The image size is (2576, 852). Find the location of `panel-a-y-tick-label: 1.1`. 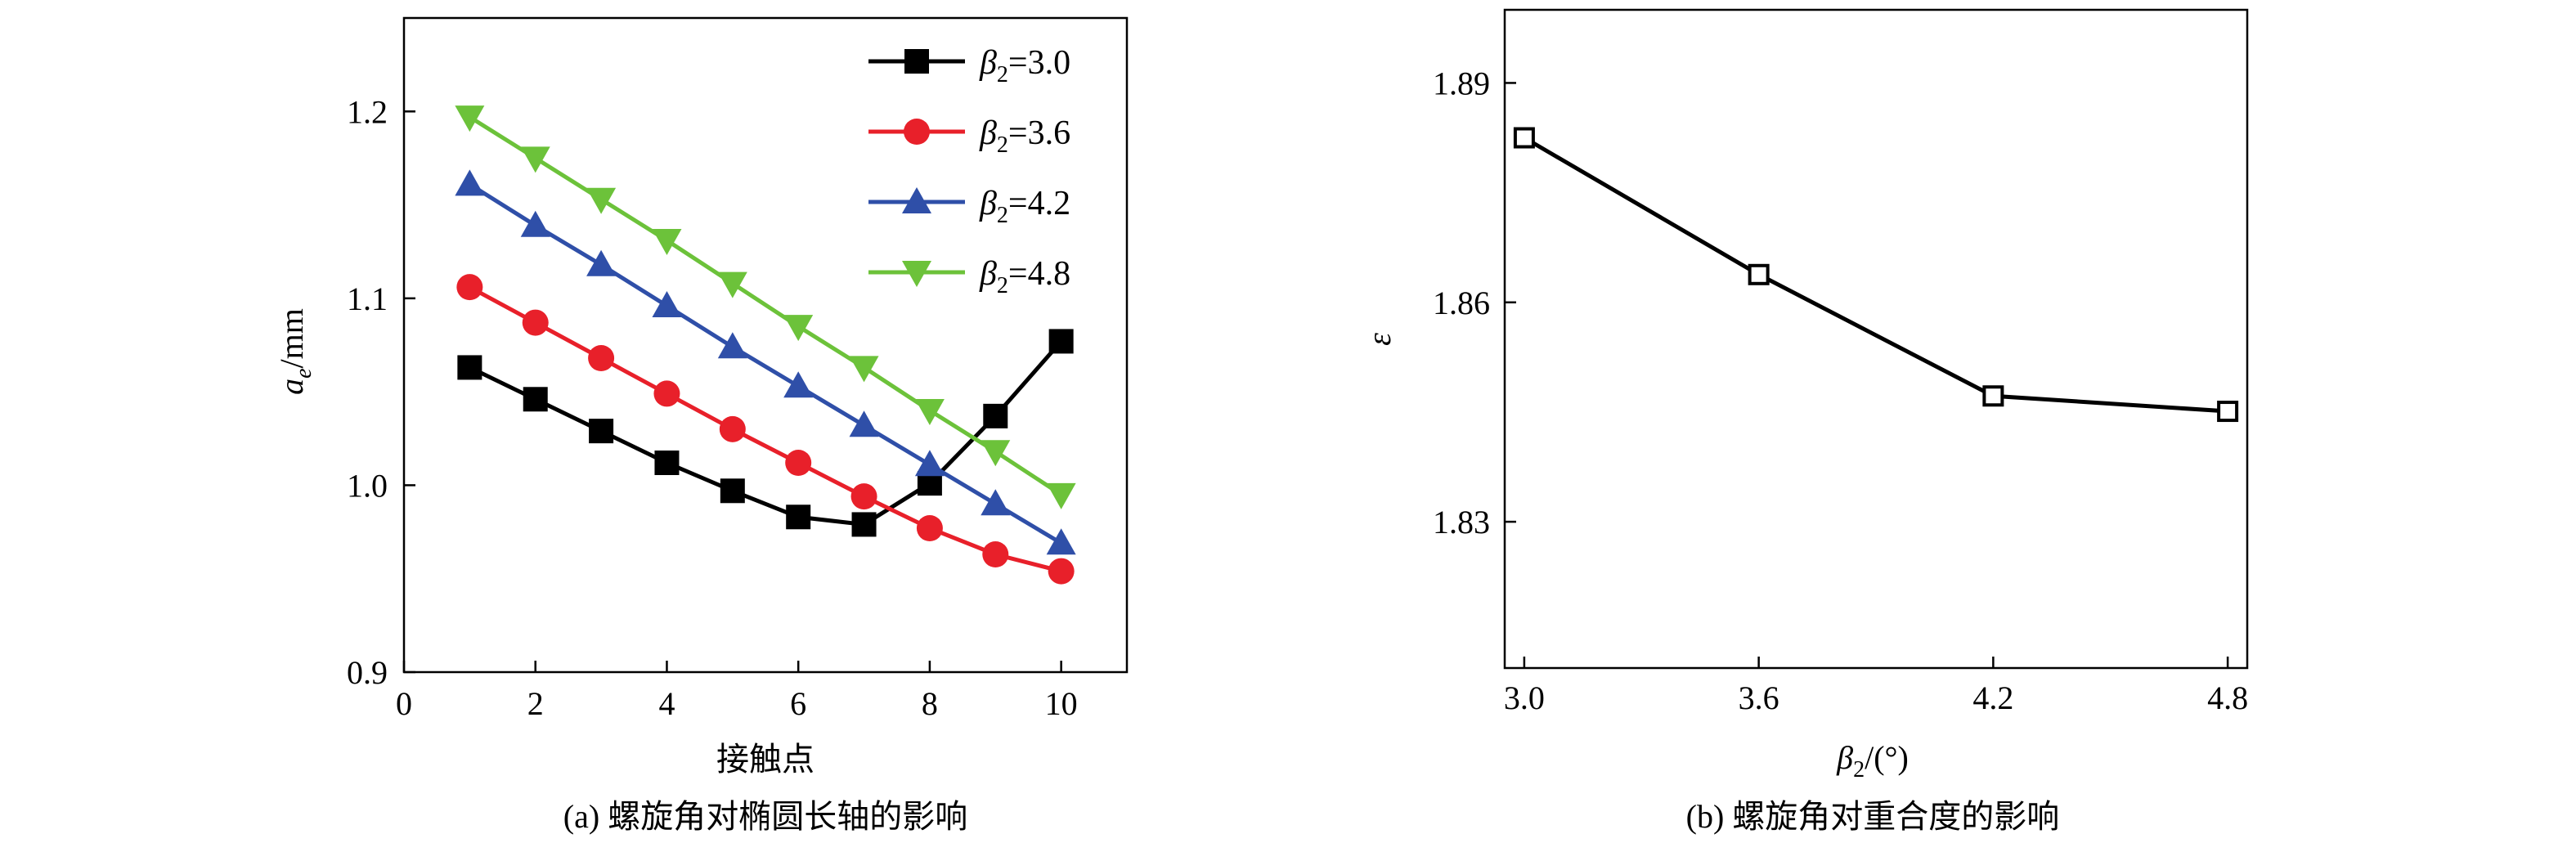

panel-a-y-tick-label: 1.1 is located at coordinates (368, 298).